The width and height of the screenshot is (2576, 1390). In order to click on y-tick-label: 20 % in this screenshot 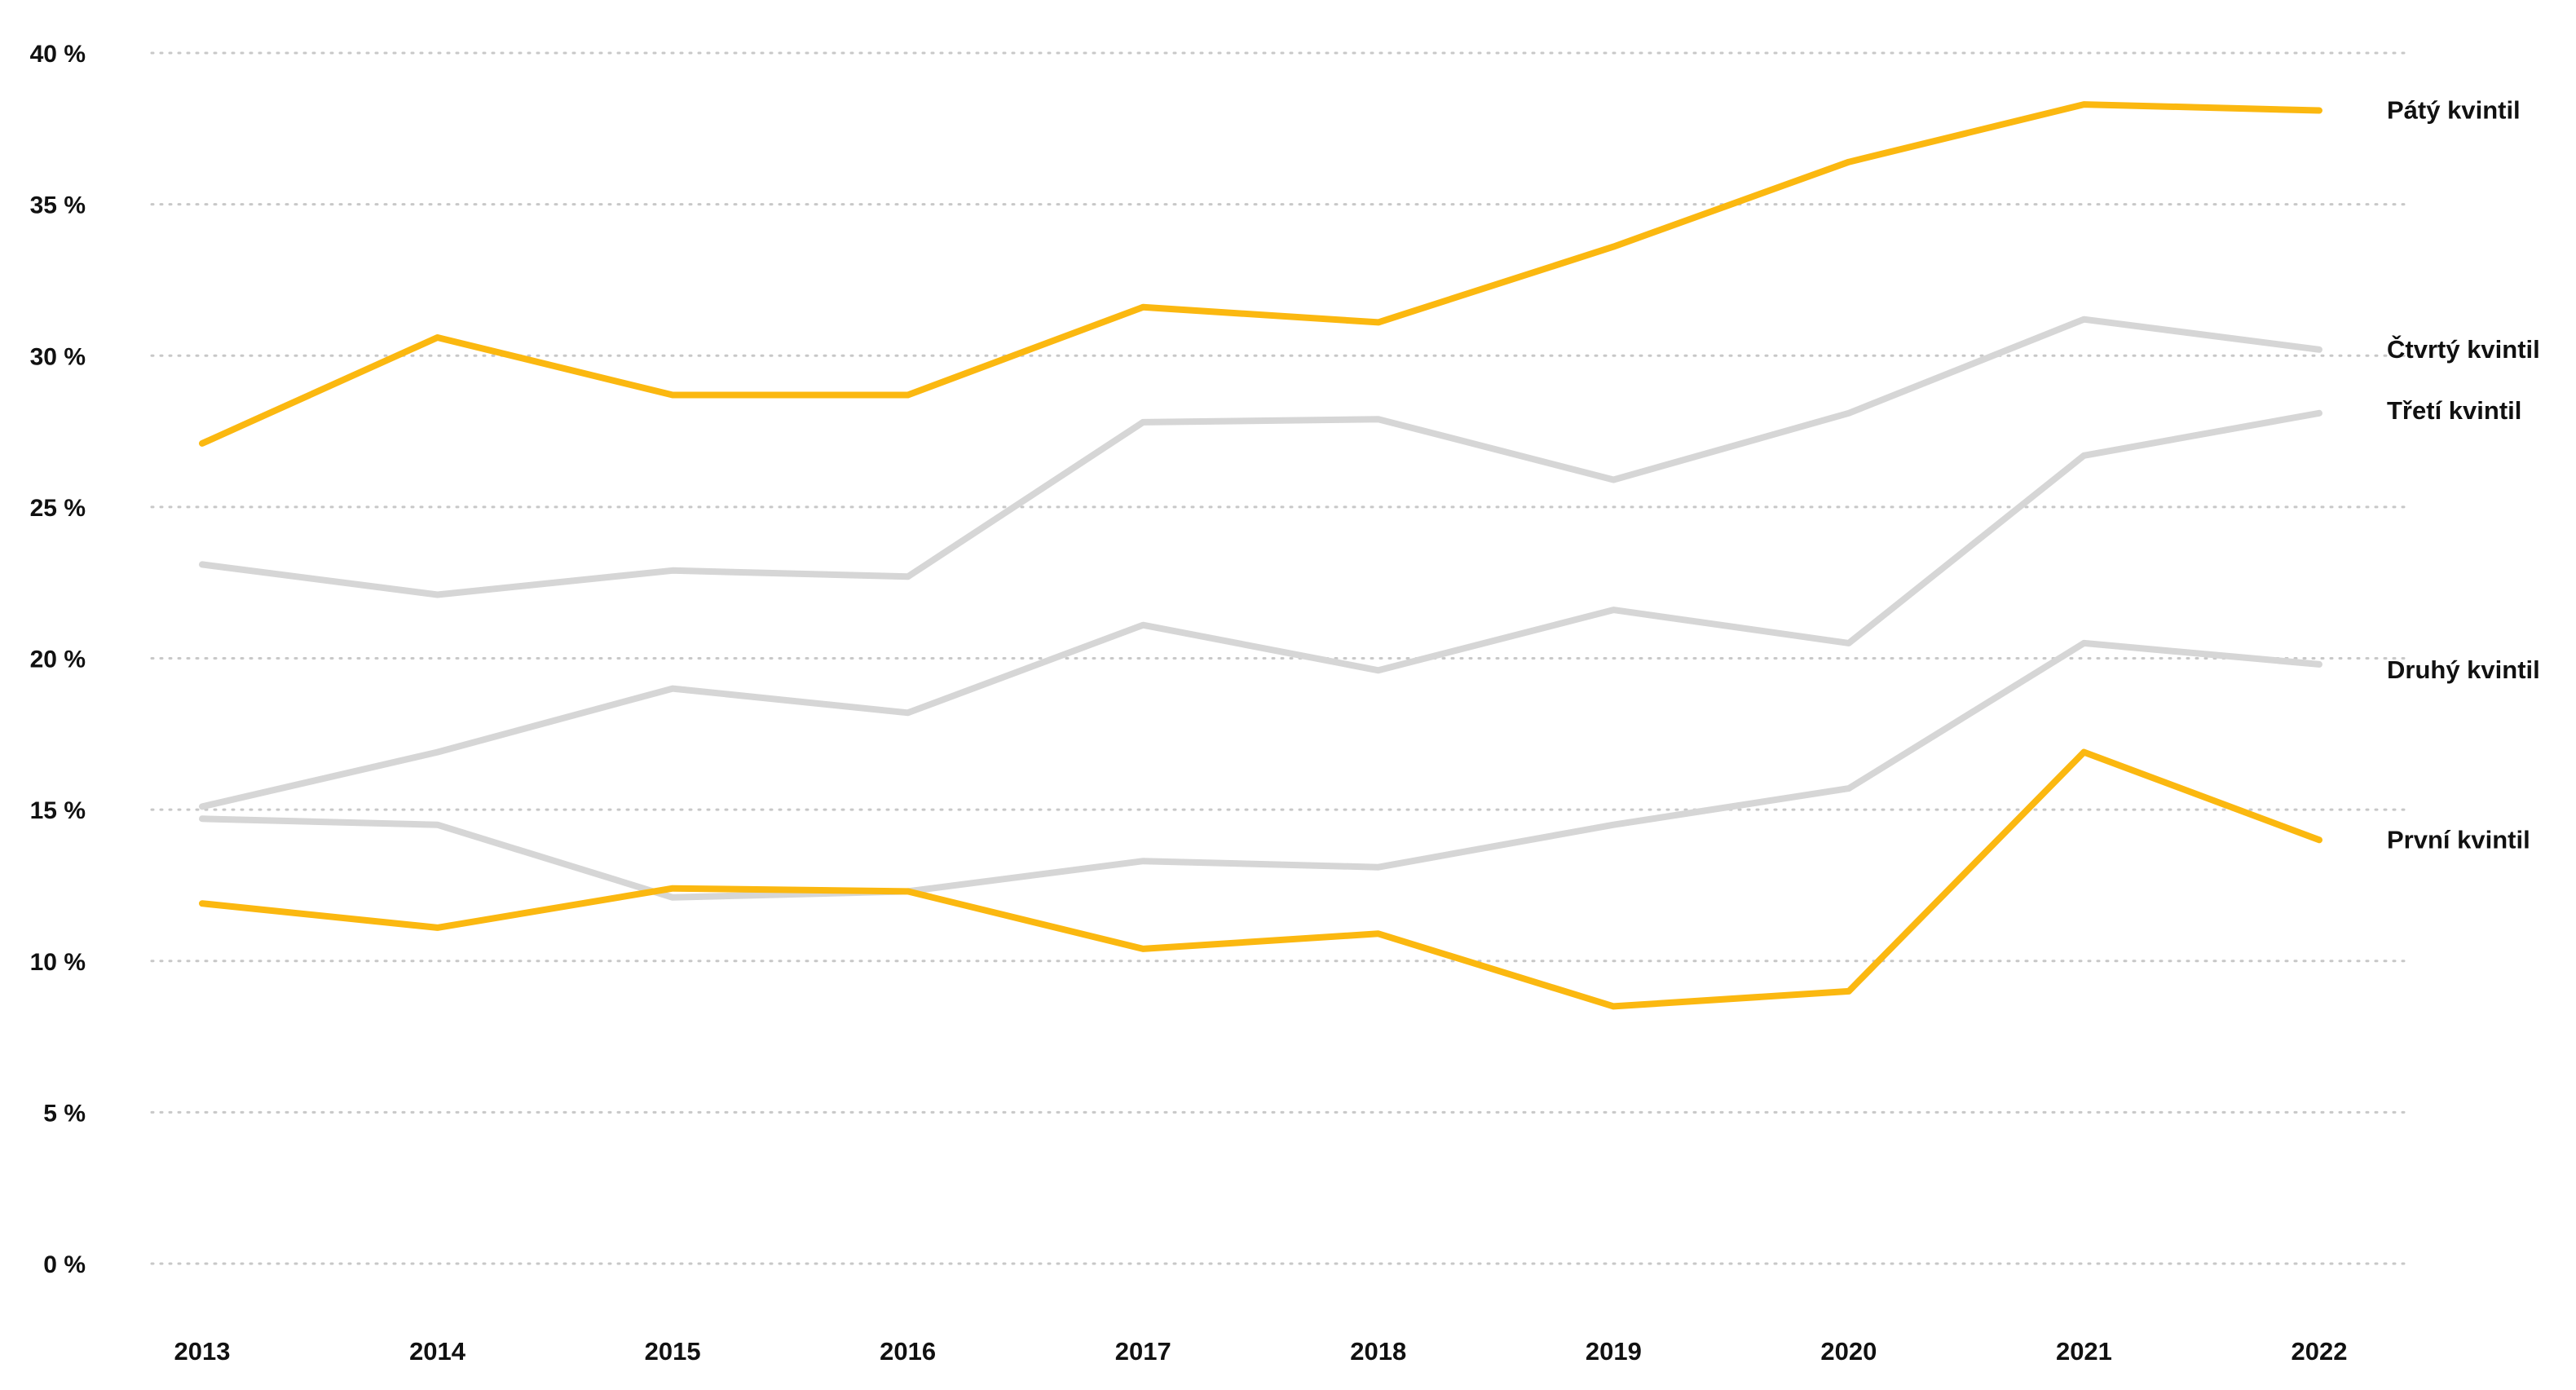, I will do `click(58, 659)`.